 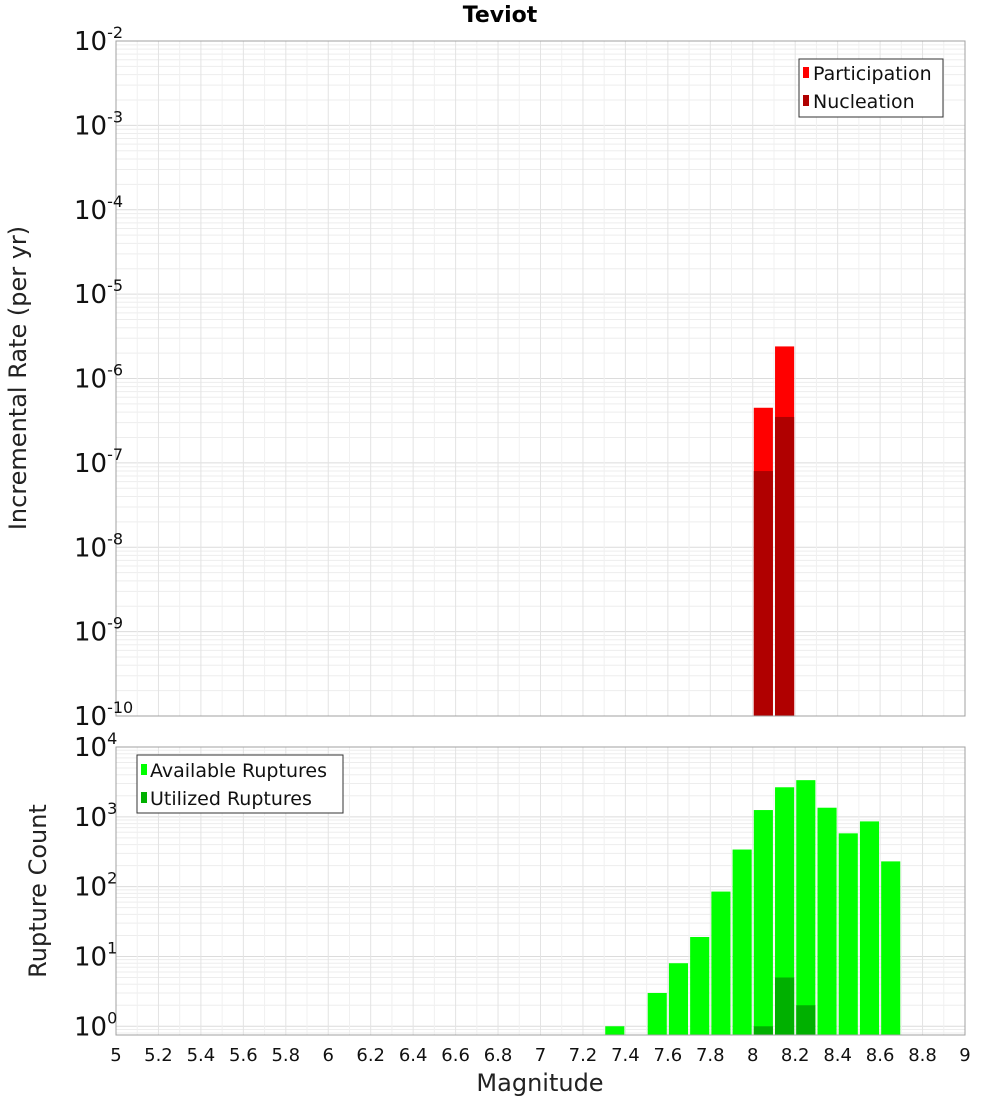 I want to click on x-tick-label: 9, so click(x=964, y=1055).